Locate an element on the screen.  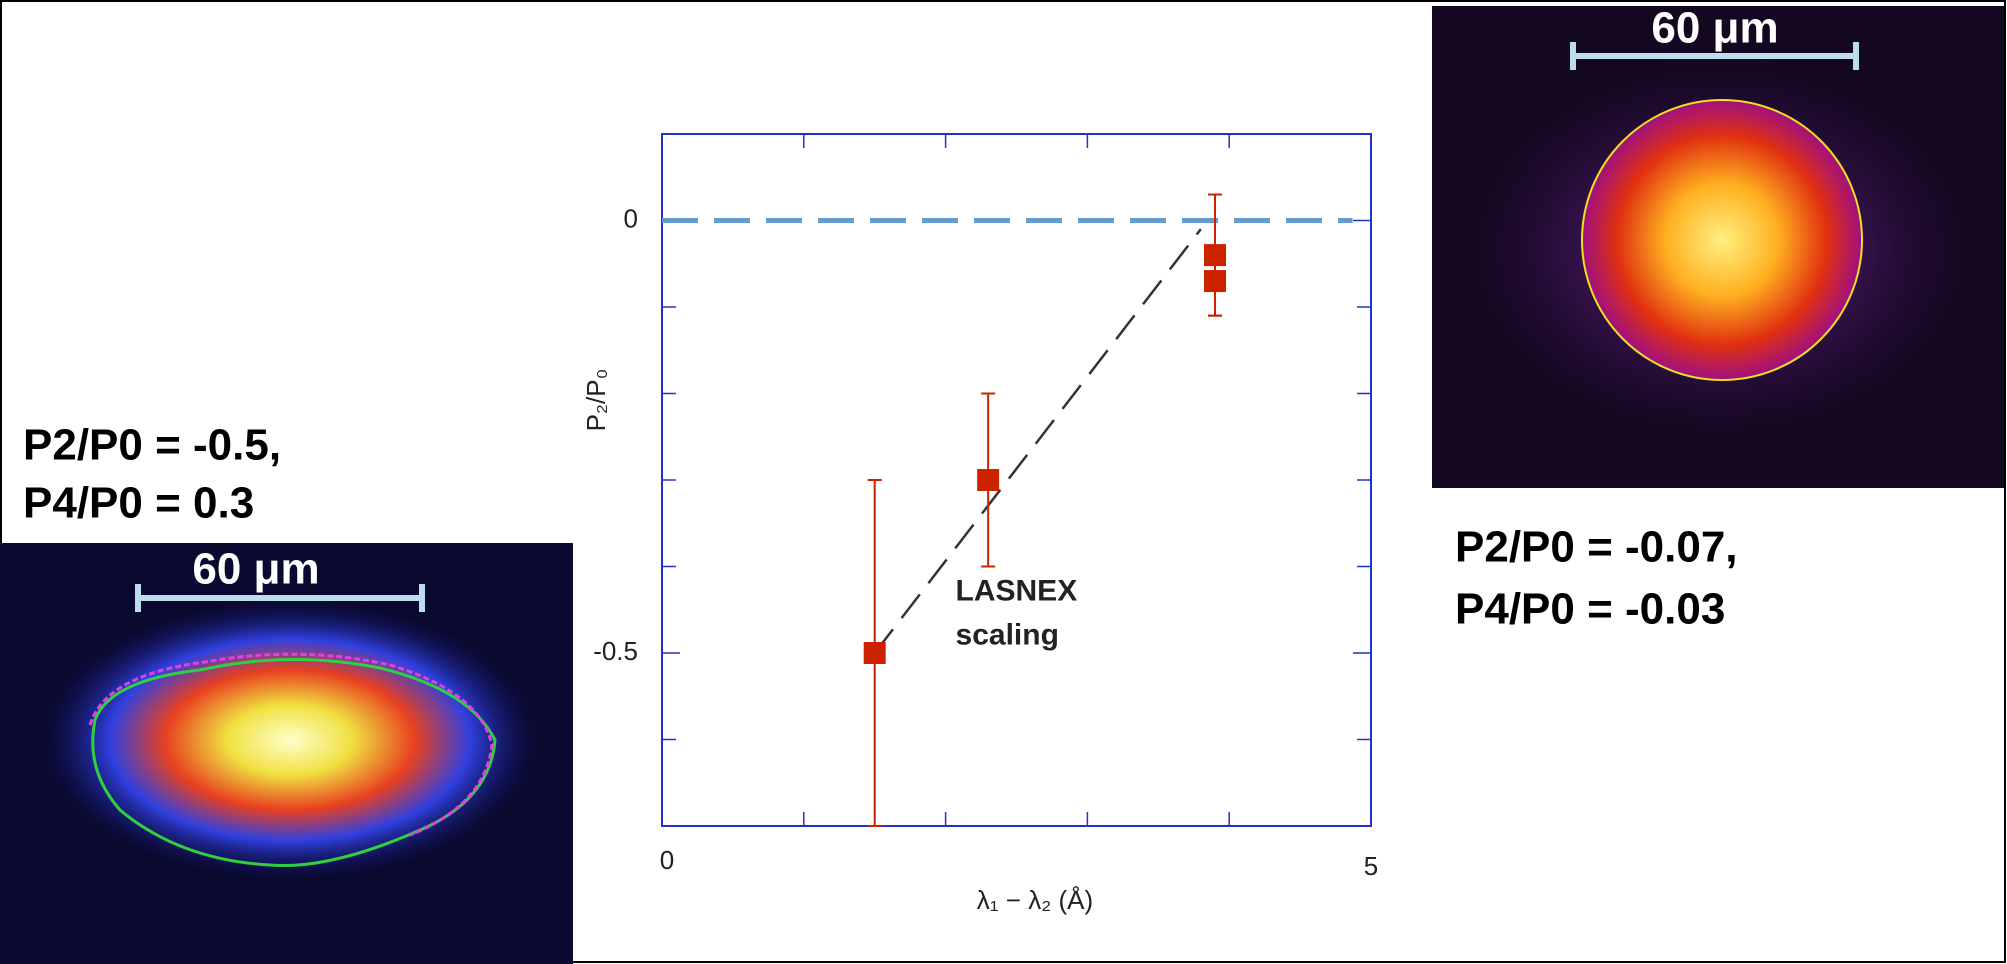
annotation: scaling is located at coordinates (1007, 634).